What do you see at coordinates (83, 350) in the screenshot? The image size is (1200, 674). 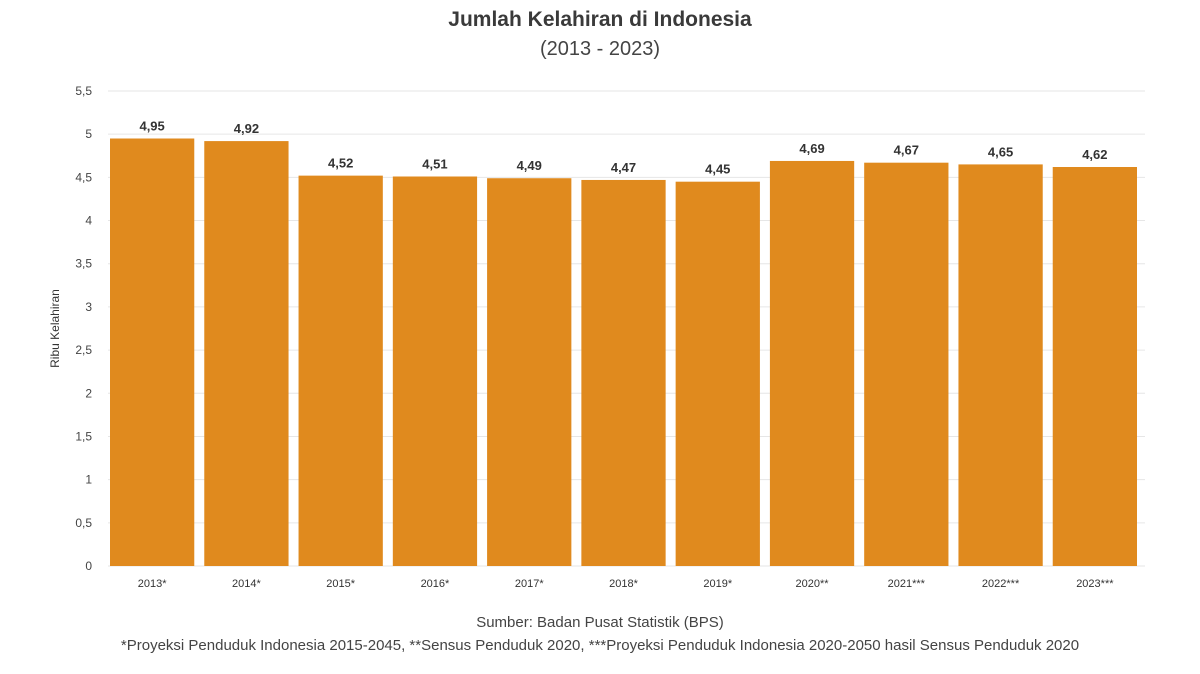 I see `y-tick-label: 2,5` at bounding box center [83, 350].